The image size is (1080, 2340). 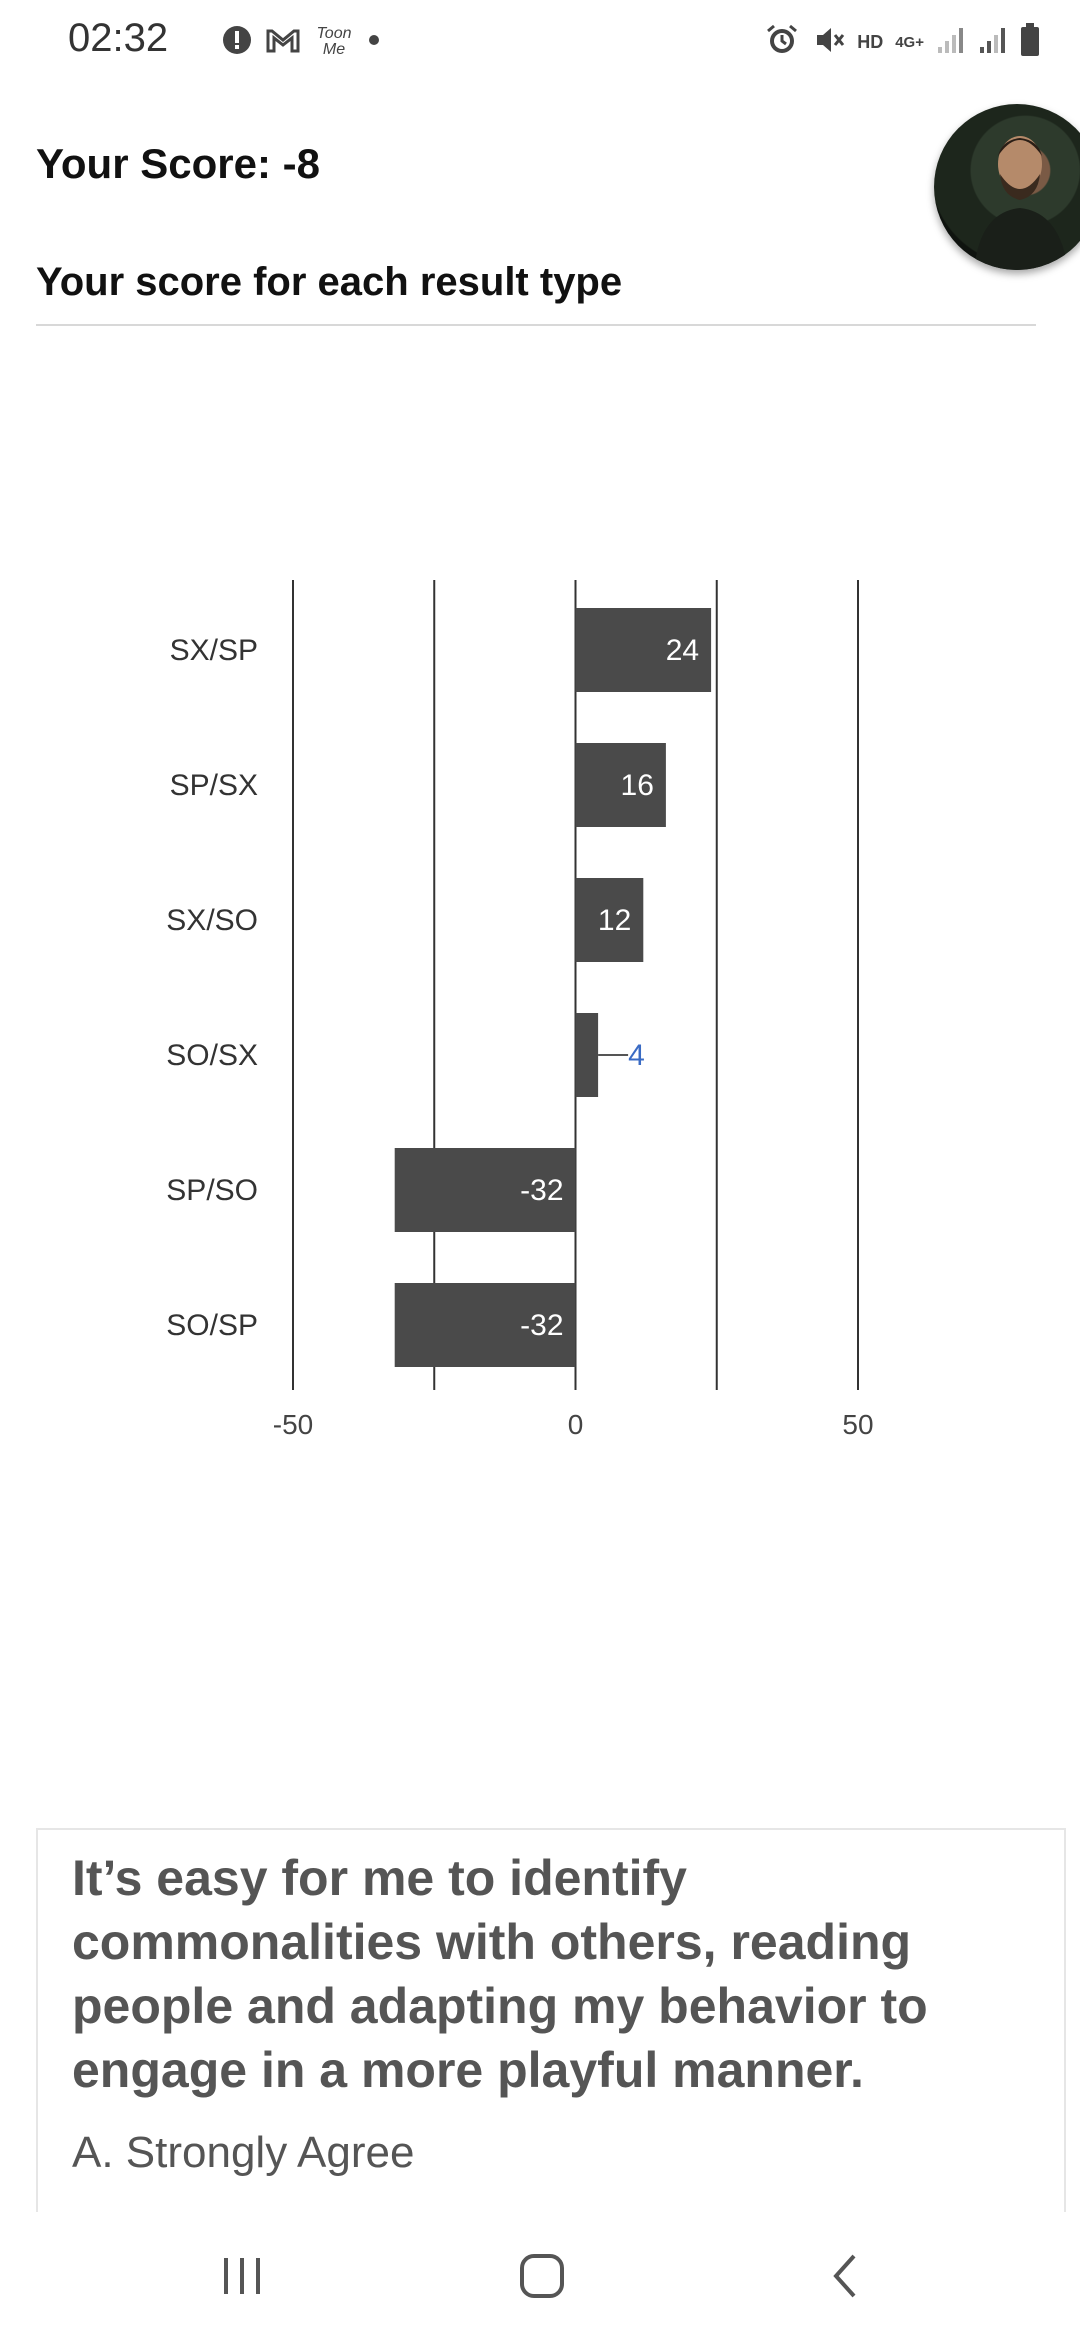 What do you see at coordinates (540, 40) in the screenshot?
I see `status-bar: 02:32 Toon Me HD 4G+` at bounding box center [540, 40].